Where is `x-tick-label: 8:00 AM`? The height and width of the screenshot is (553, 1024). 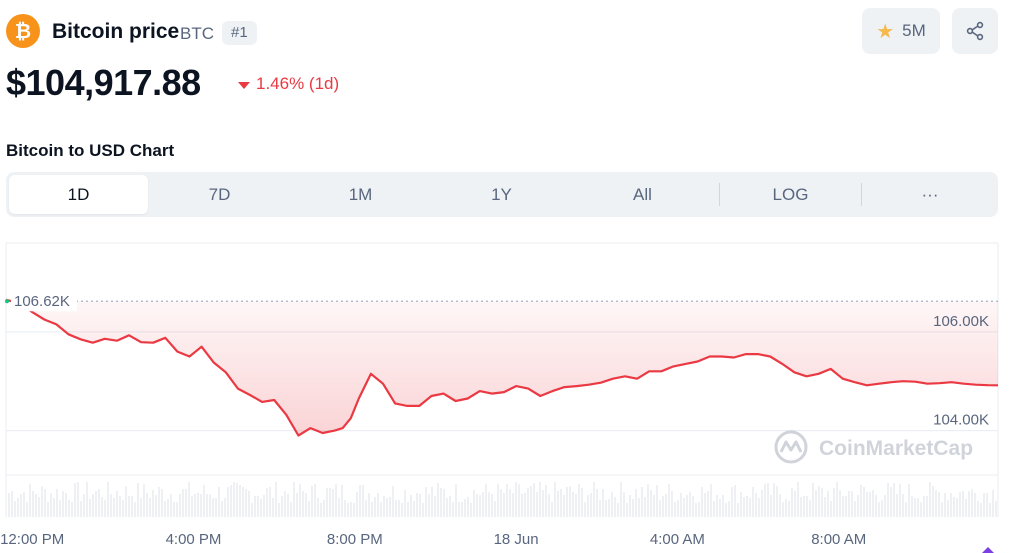 x-tick-label: 8:00 AM is located at coordinates (838, 539).